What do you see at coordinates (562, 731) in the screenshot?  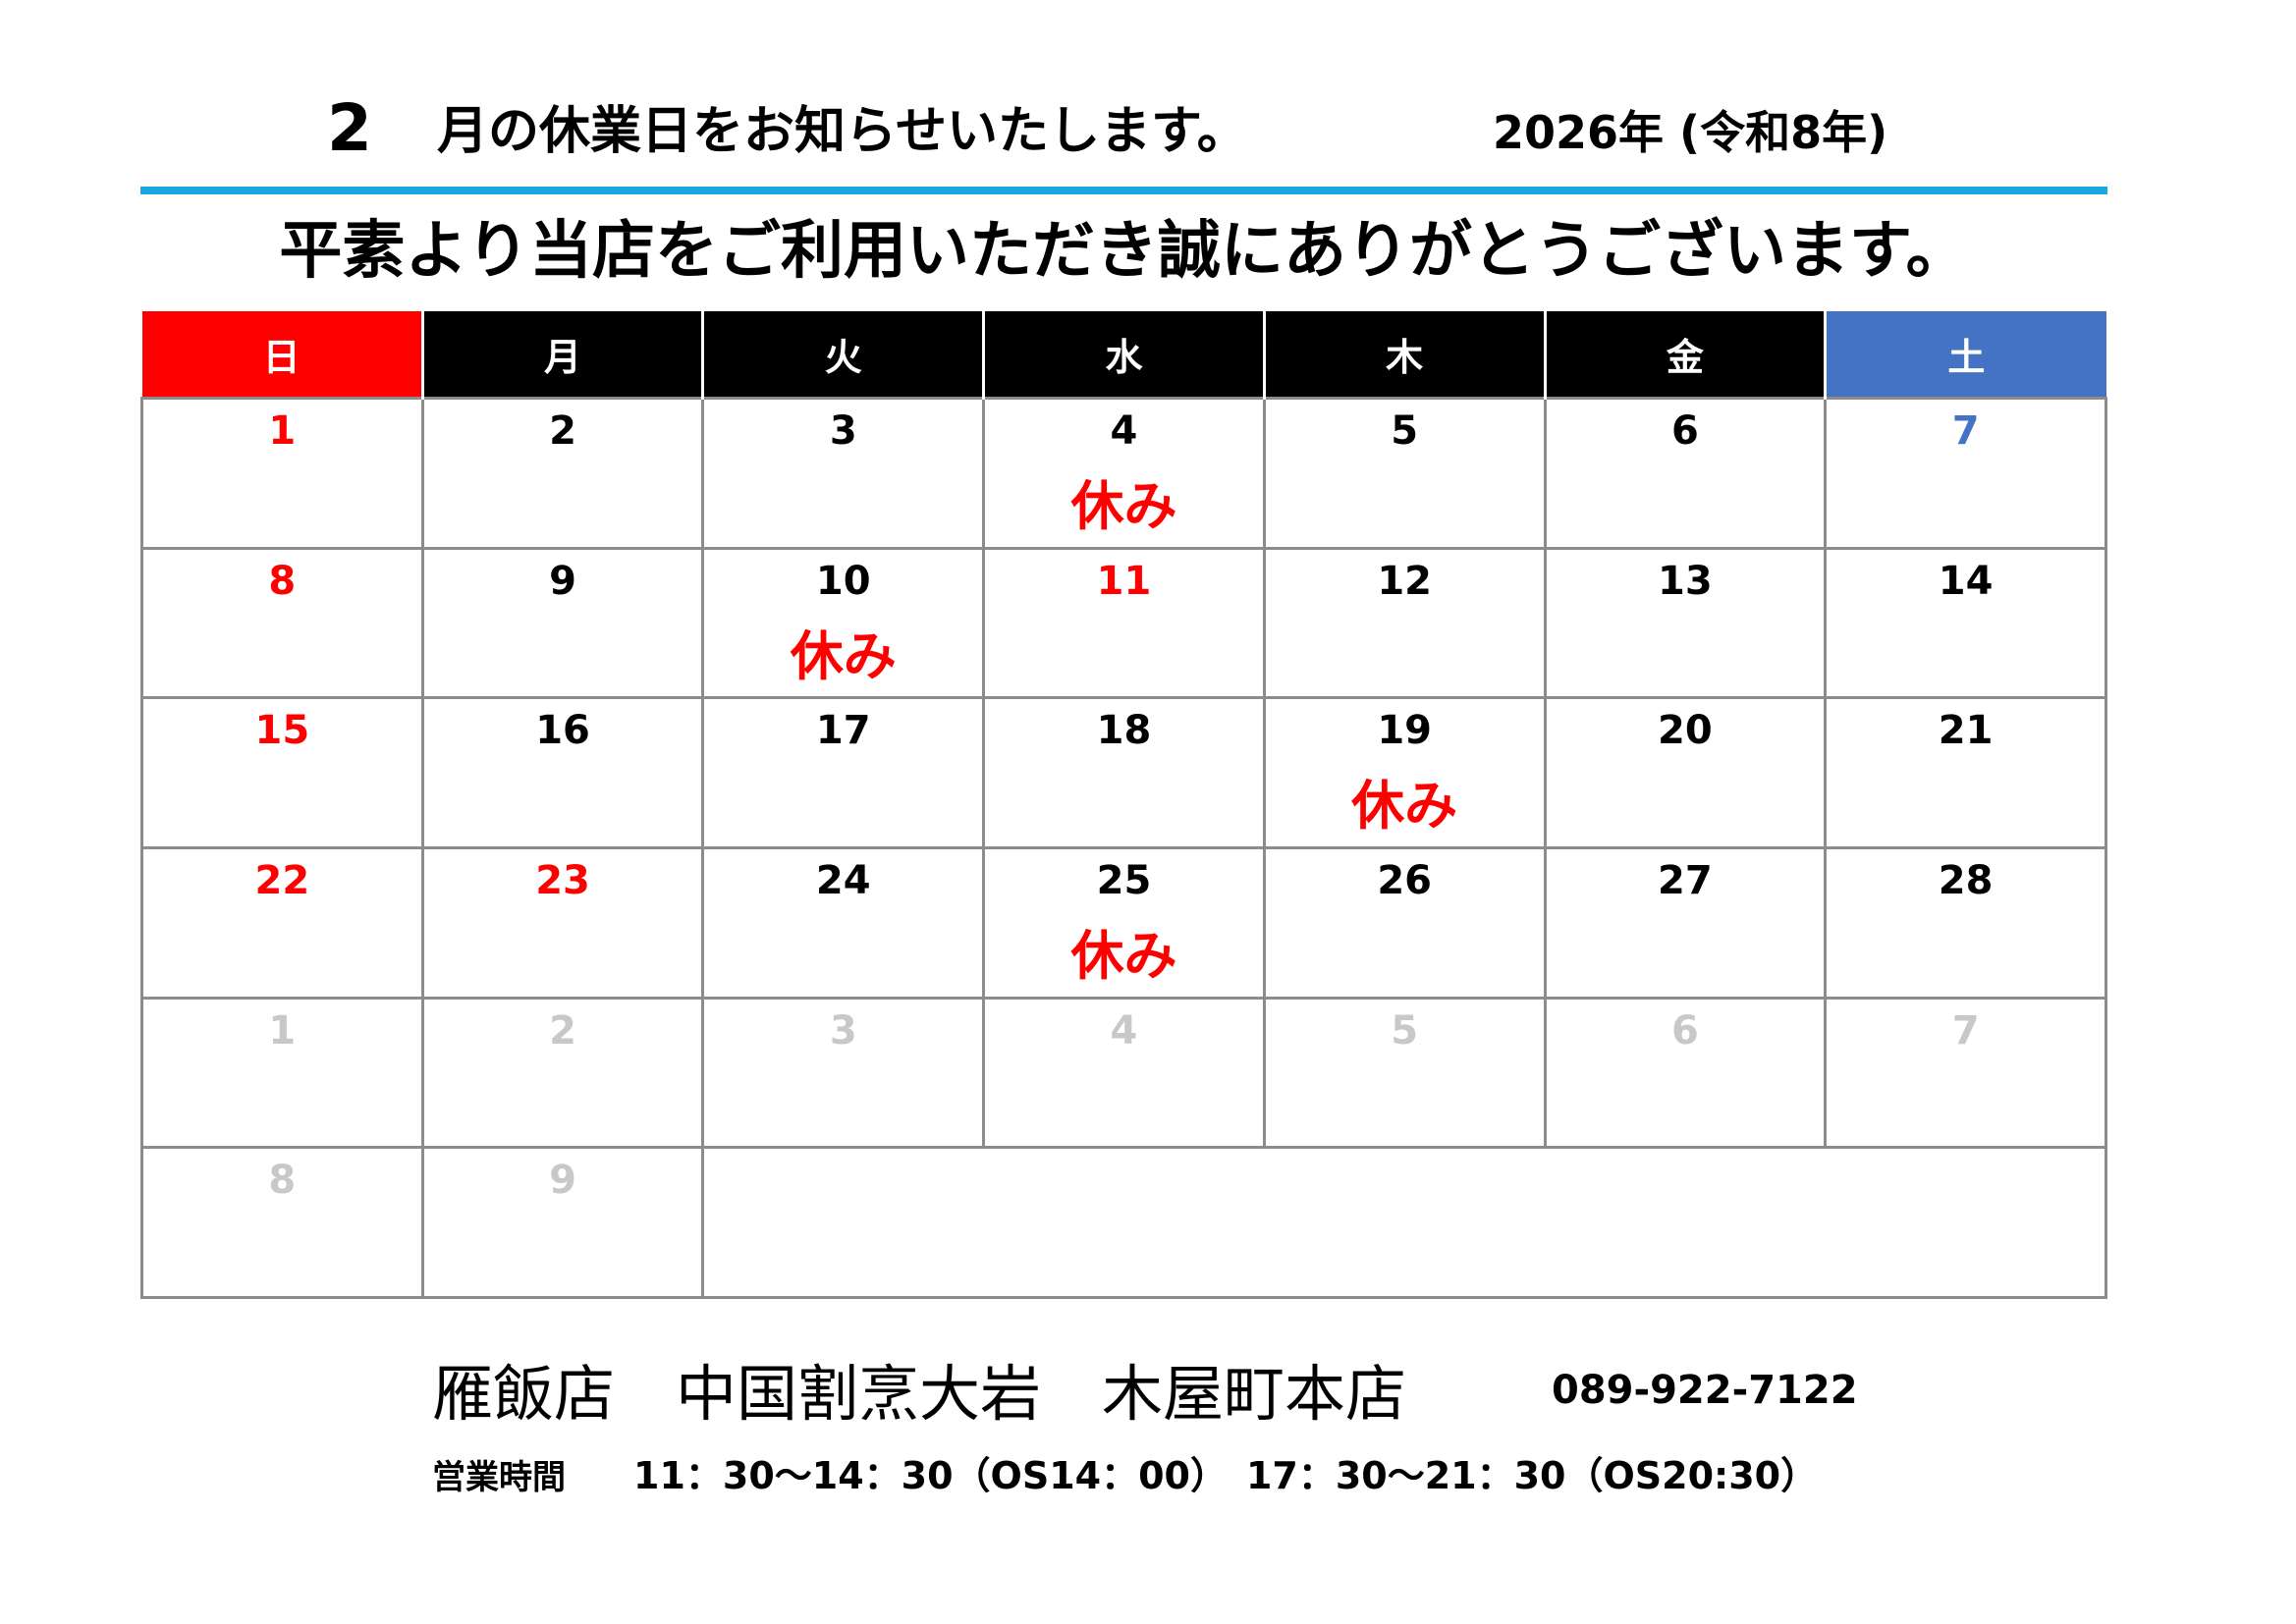 I see `day-number: 16` at bounding box center [562, 731].